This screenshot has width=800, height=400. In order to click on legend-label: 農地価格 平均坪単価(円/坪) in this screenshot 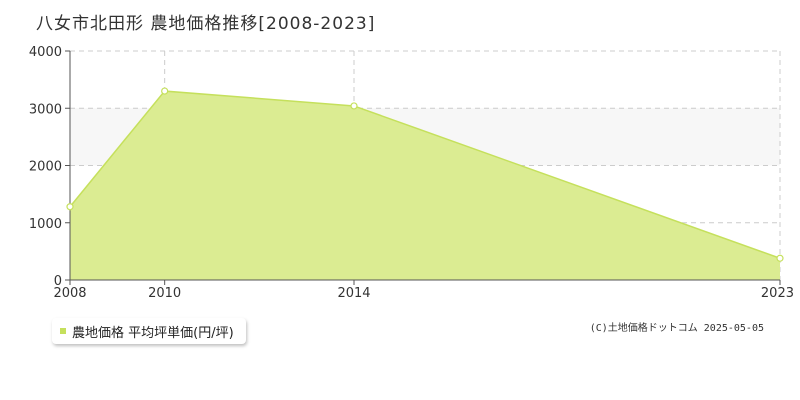, I will do `click(153, 333)`.